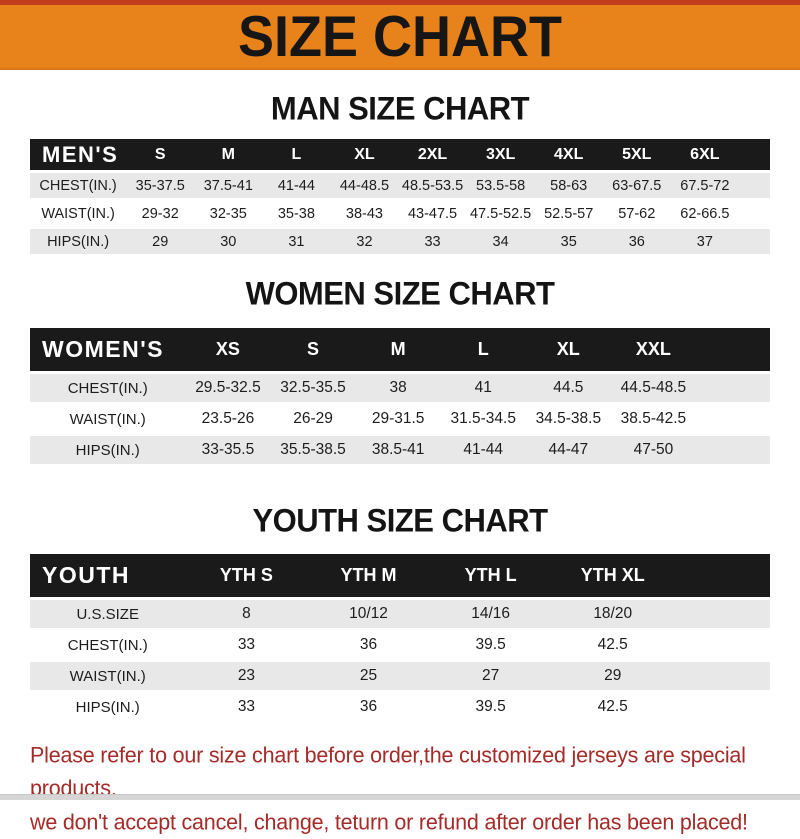 The image size is (800, 839). I want to click on size-cell: 48.5-53.5, so click(432, 185).